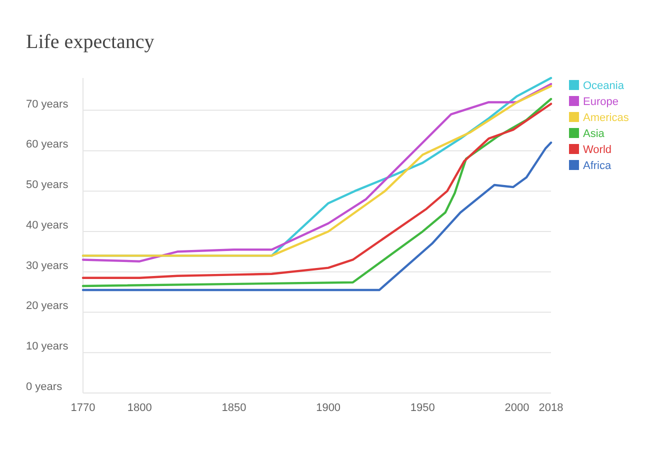 This screenshot has width=651, height=473. Describe the element at coordinates (47, 346) in the screenshot. I see `y-tick-label: 10 years` at that location.